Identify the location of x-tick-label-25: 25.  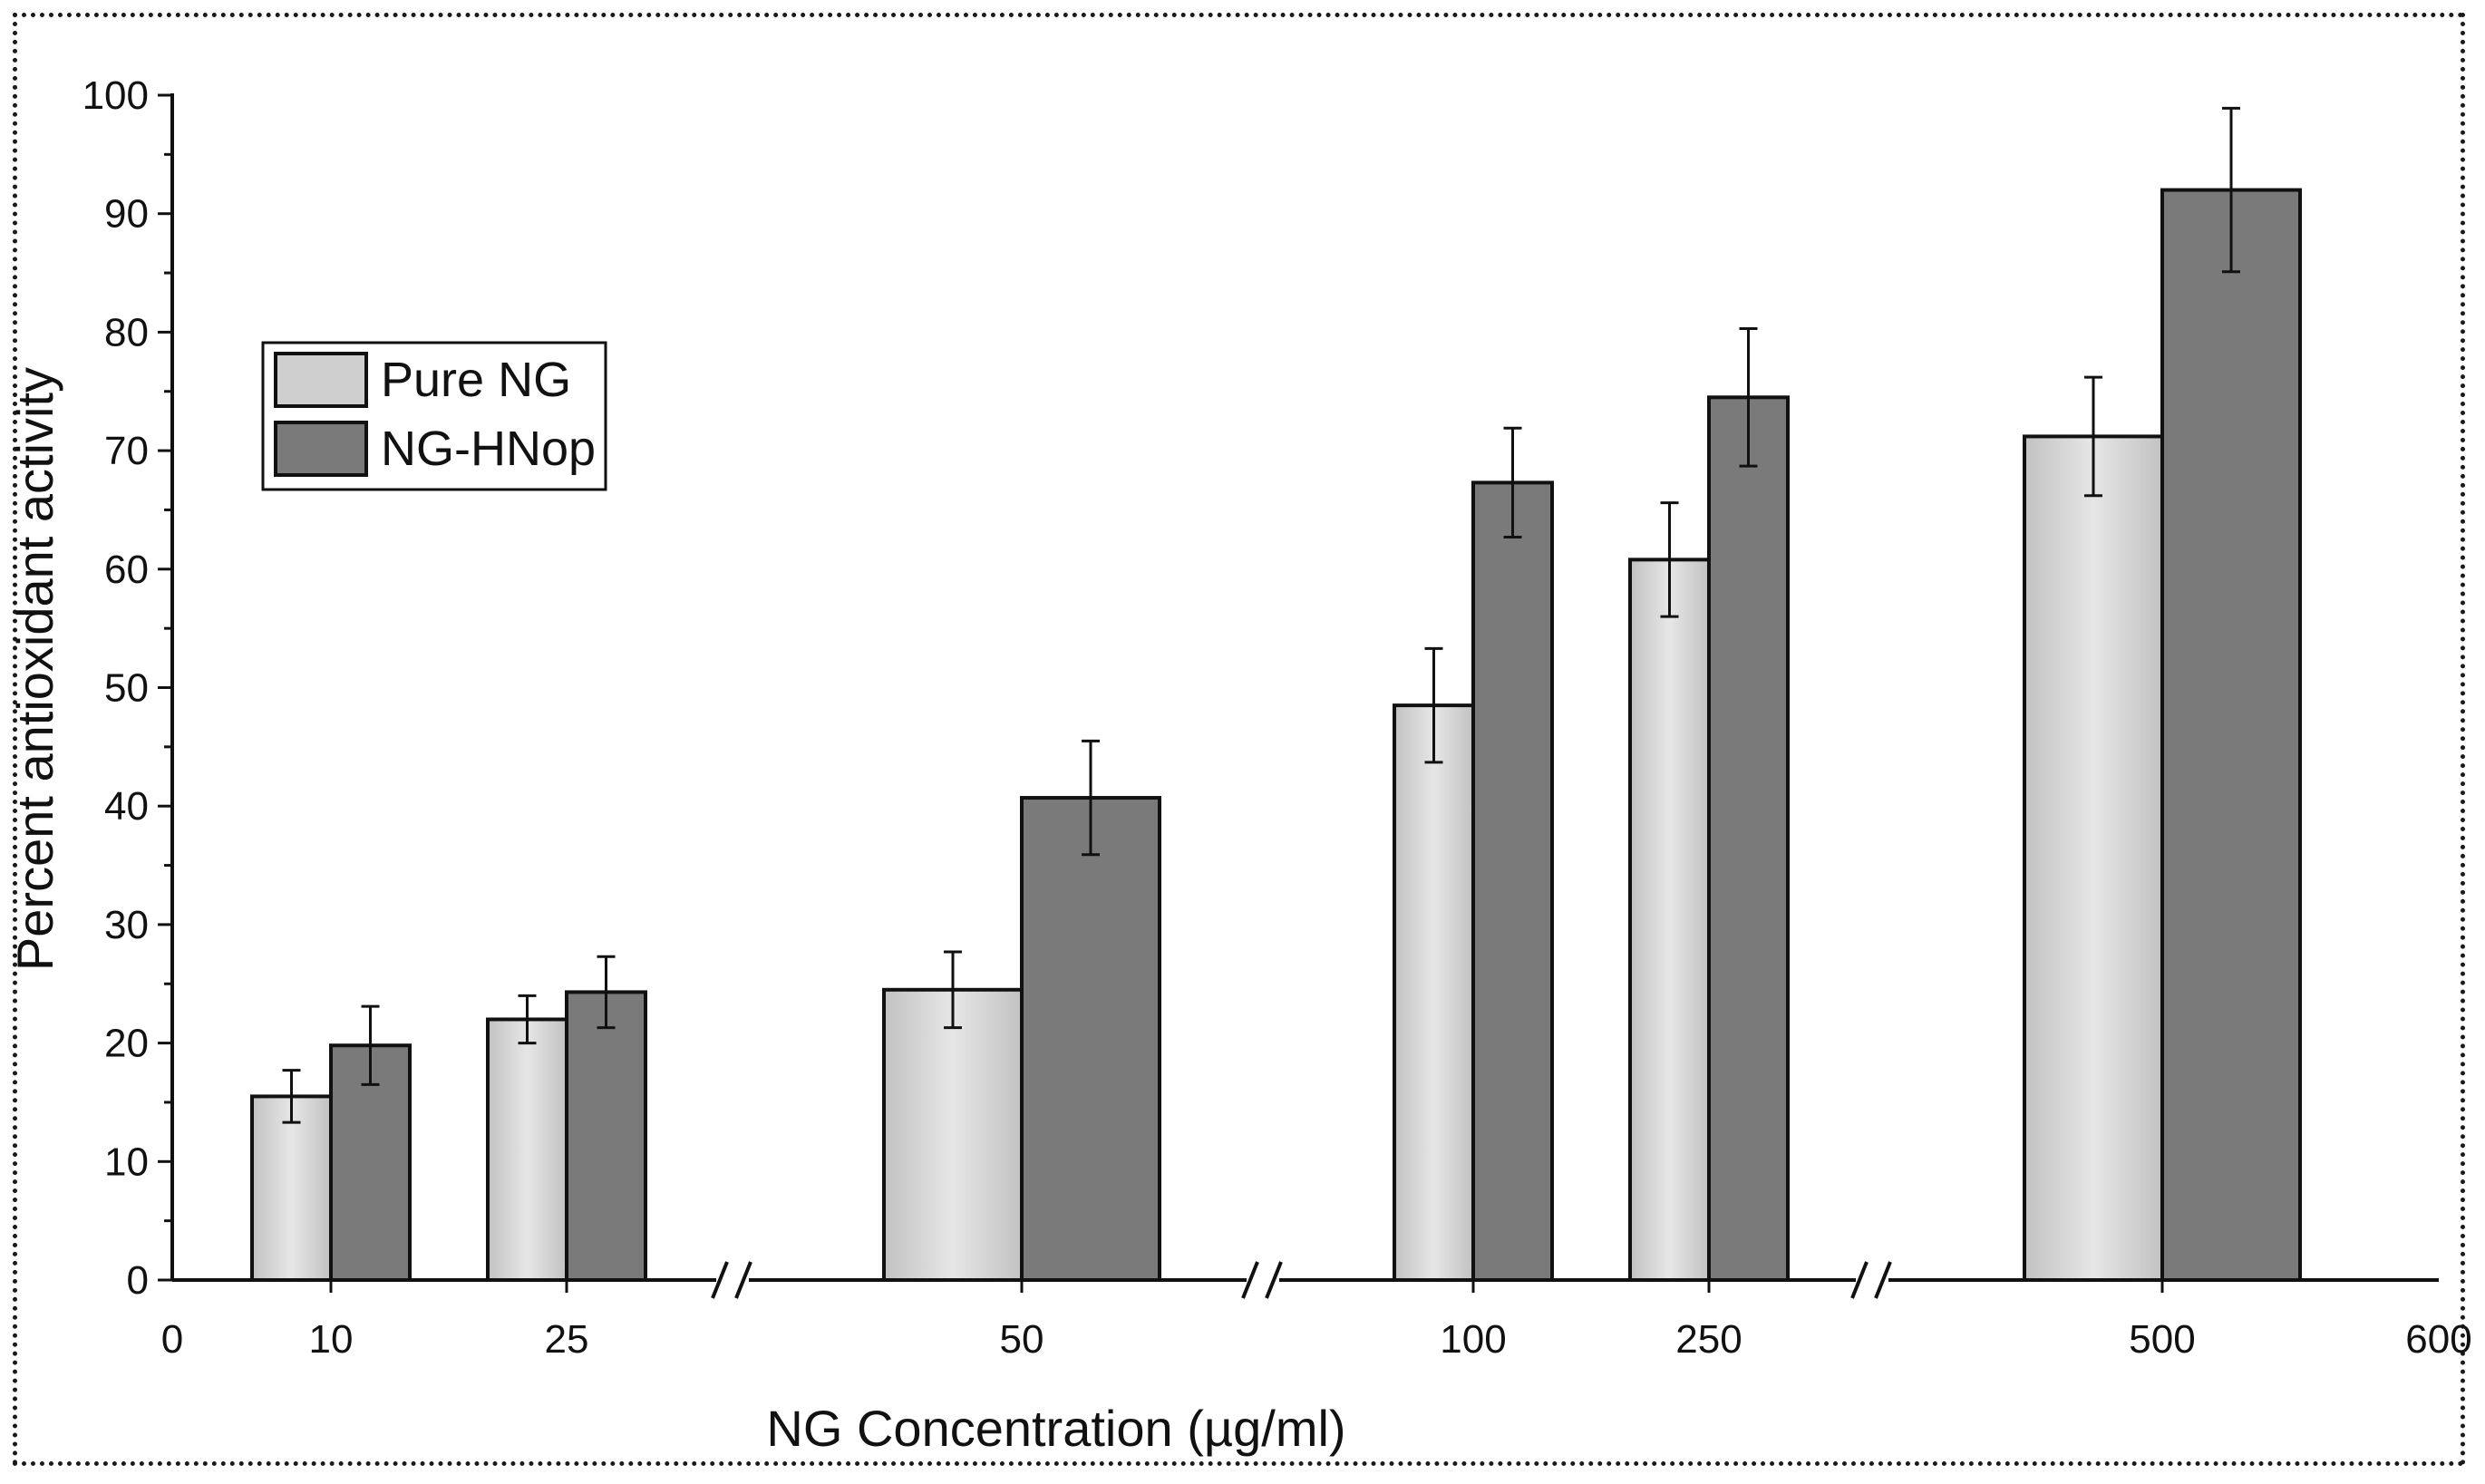
(567, 1339).